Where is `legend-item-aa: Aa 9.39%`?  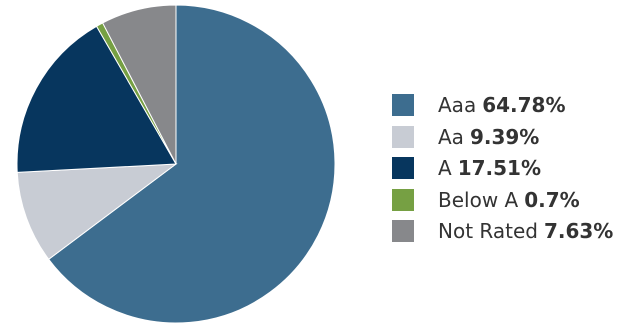
legend-item-aa: Aa 9.39% is located at coordinates (515, 136).